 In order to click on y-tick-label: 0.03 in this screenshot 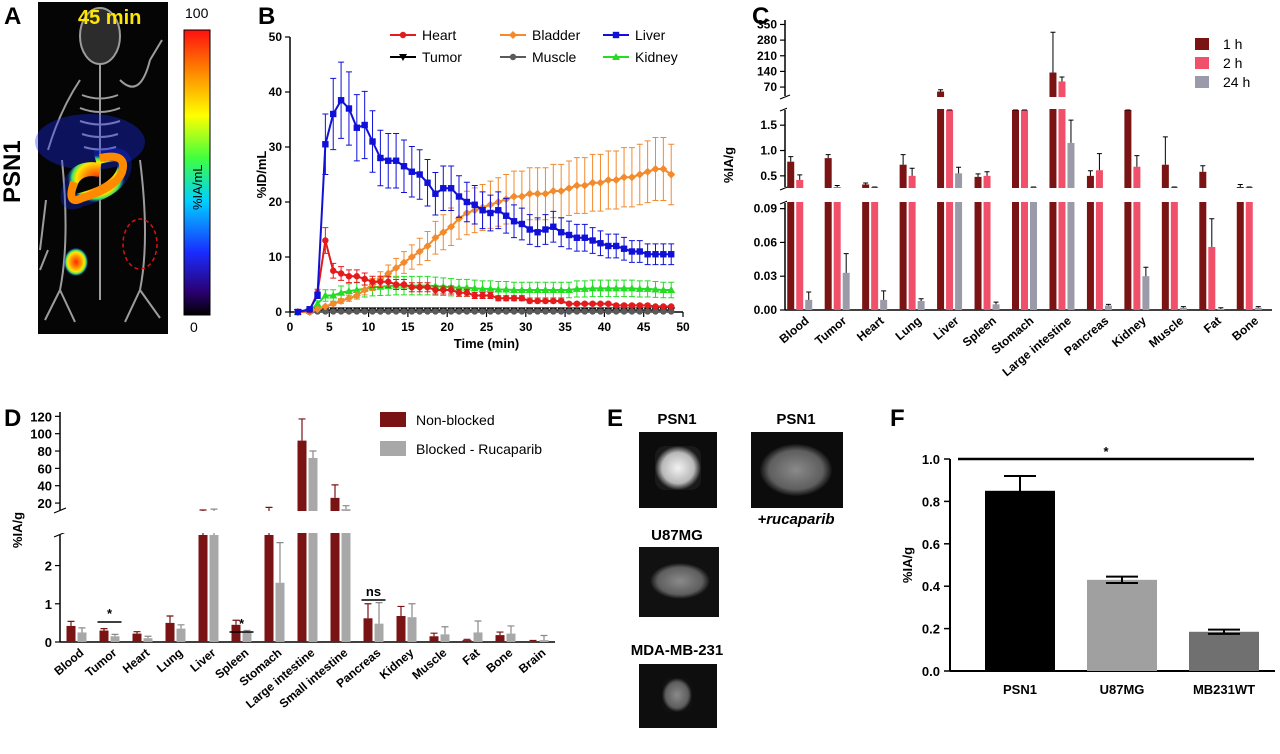, I will do `click(766, 276)`.